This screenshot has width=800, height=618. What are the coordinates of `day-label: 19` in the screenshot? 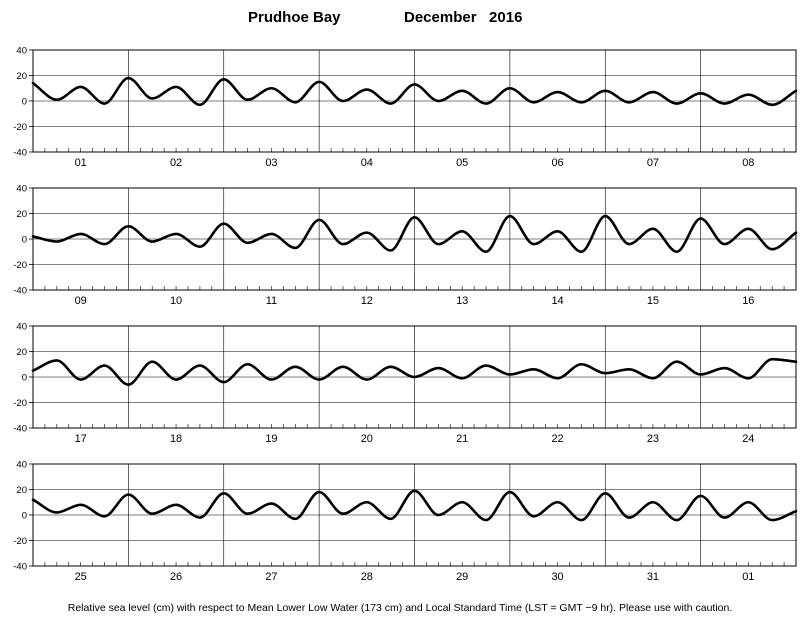 It's located at (271, 439).